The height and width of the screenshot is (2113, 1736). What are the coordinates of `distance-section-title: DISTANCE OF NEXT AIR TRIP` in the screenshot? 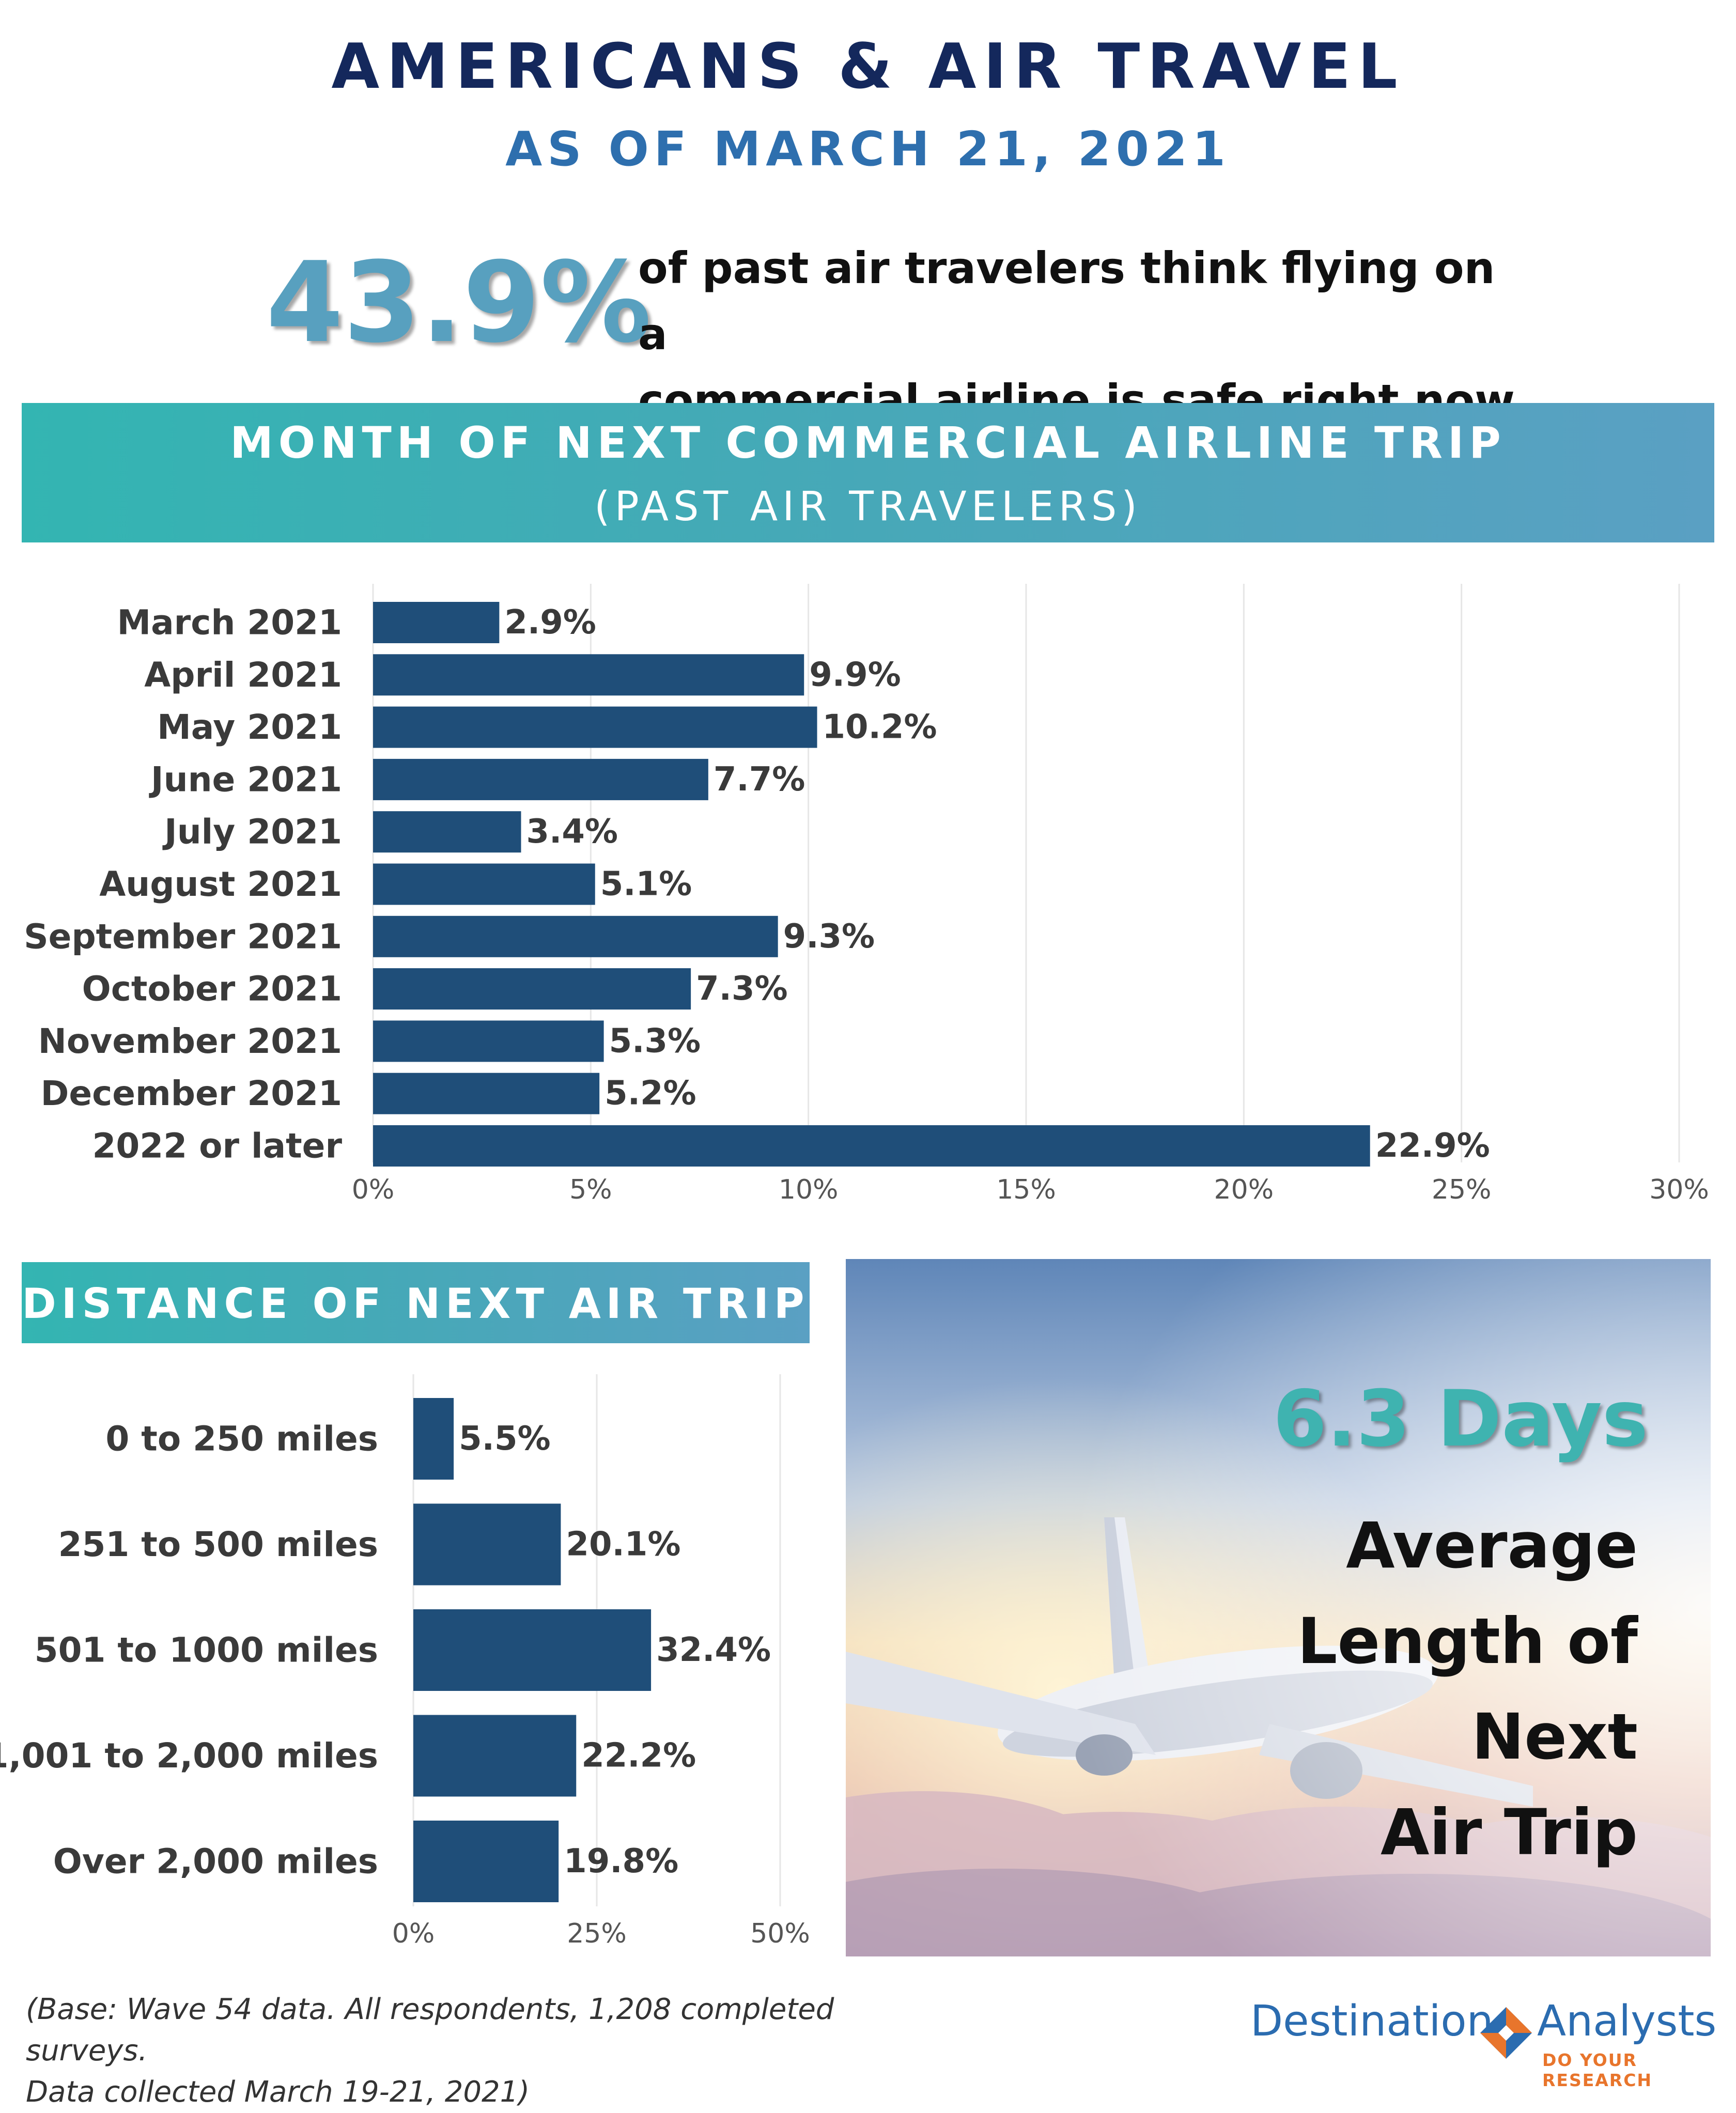 It's located at (416, 1304).